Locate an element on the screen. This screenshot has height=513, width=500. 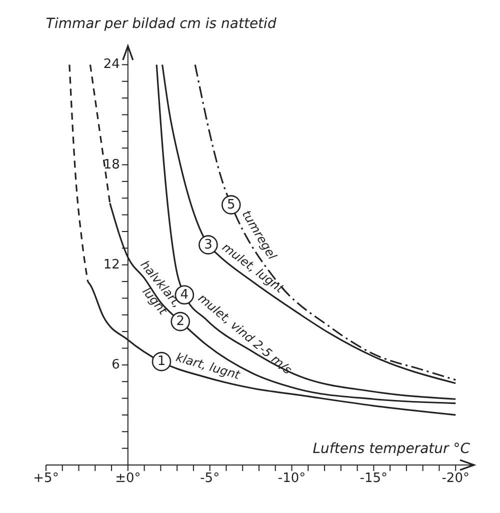
y-tick-label: 24 is located at coordinates (111, 64).